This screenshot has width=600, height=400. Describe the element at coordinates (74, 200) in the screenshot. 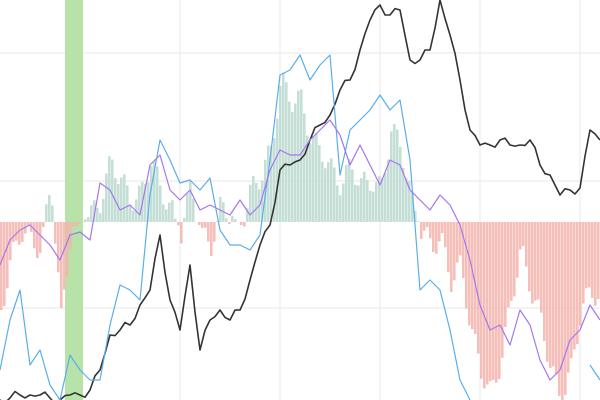

I see `highlight-band` at that location.